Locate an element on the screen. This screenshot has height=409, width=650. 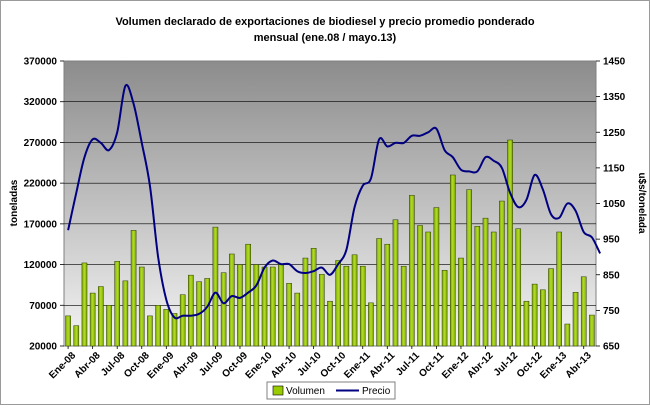
x-tick-label: Abr-10 is located at coordinates (284, 365).